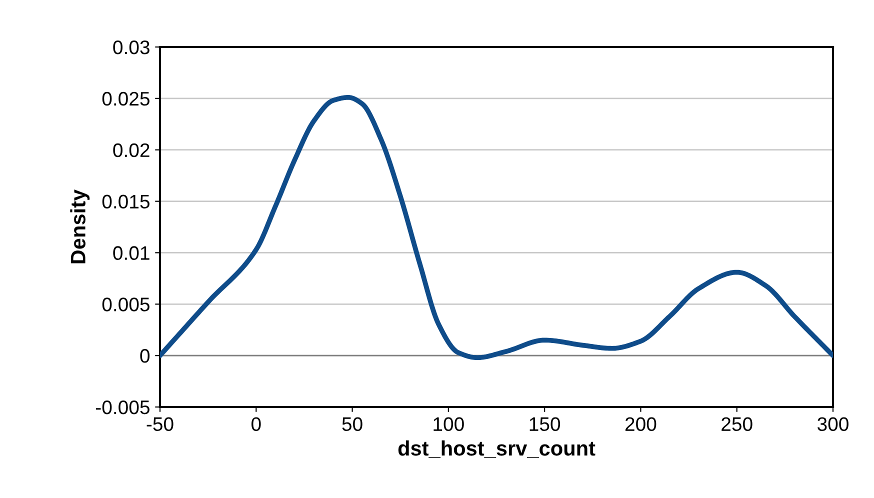 Image resolution: width=874 pixels, height=498 pixels. Describe the element at coordinates (126, 99) in the screenshot. I see `y-tick-label: 0.025` at that location.